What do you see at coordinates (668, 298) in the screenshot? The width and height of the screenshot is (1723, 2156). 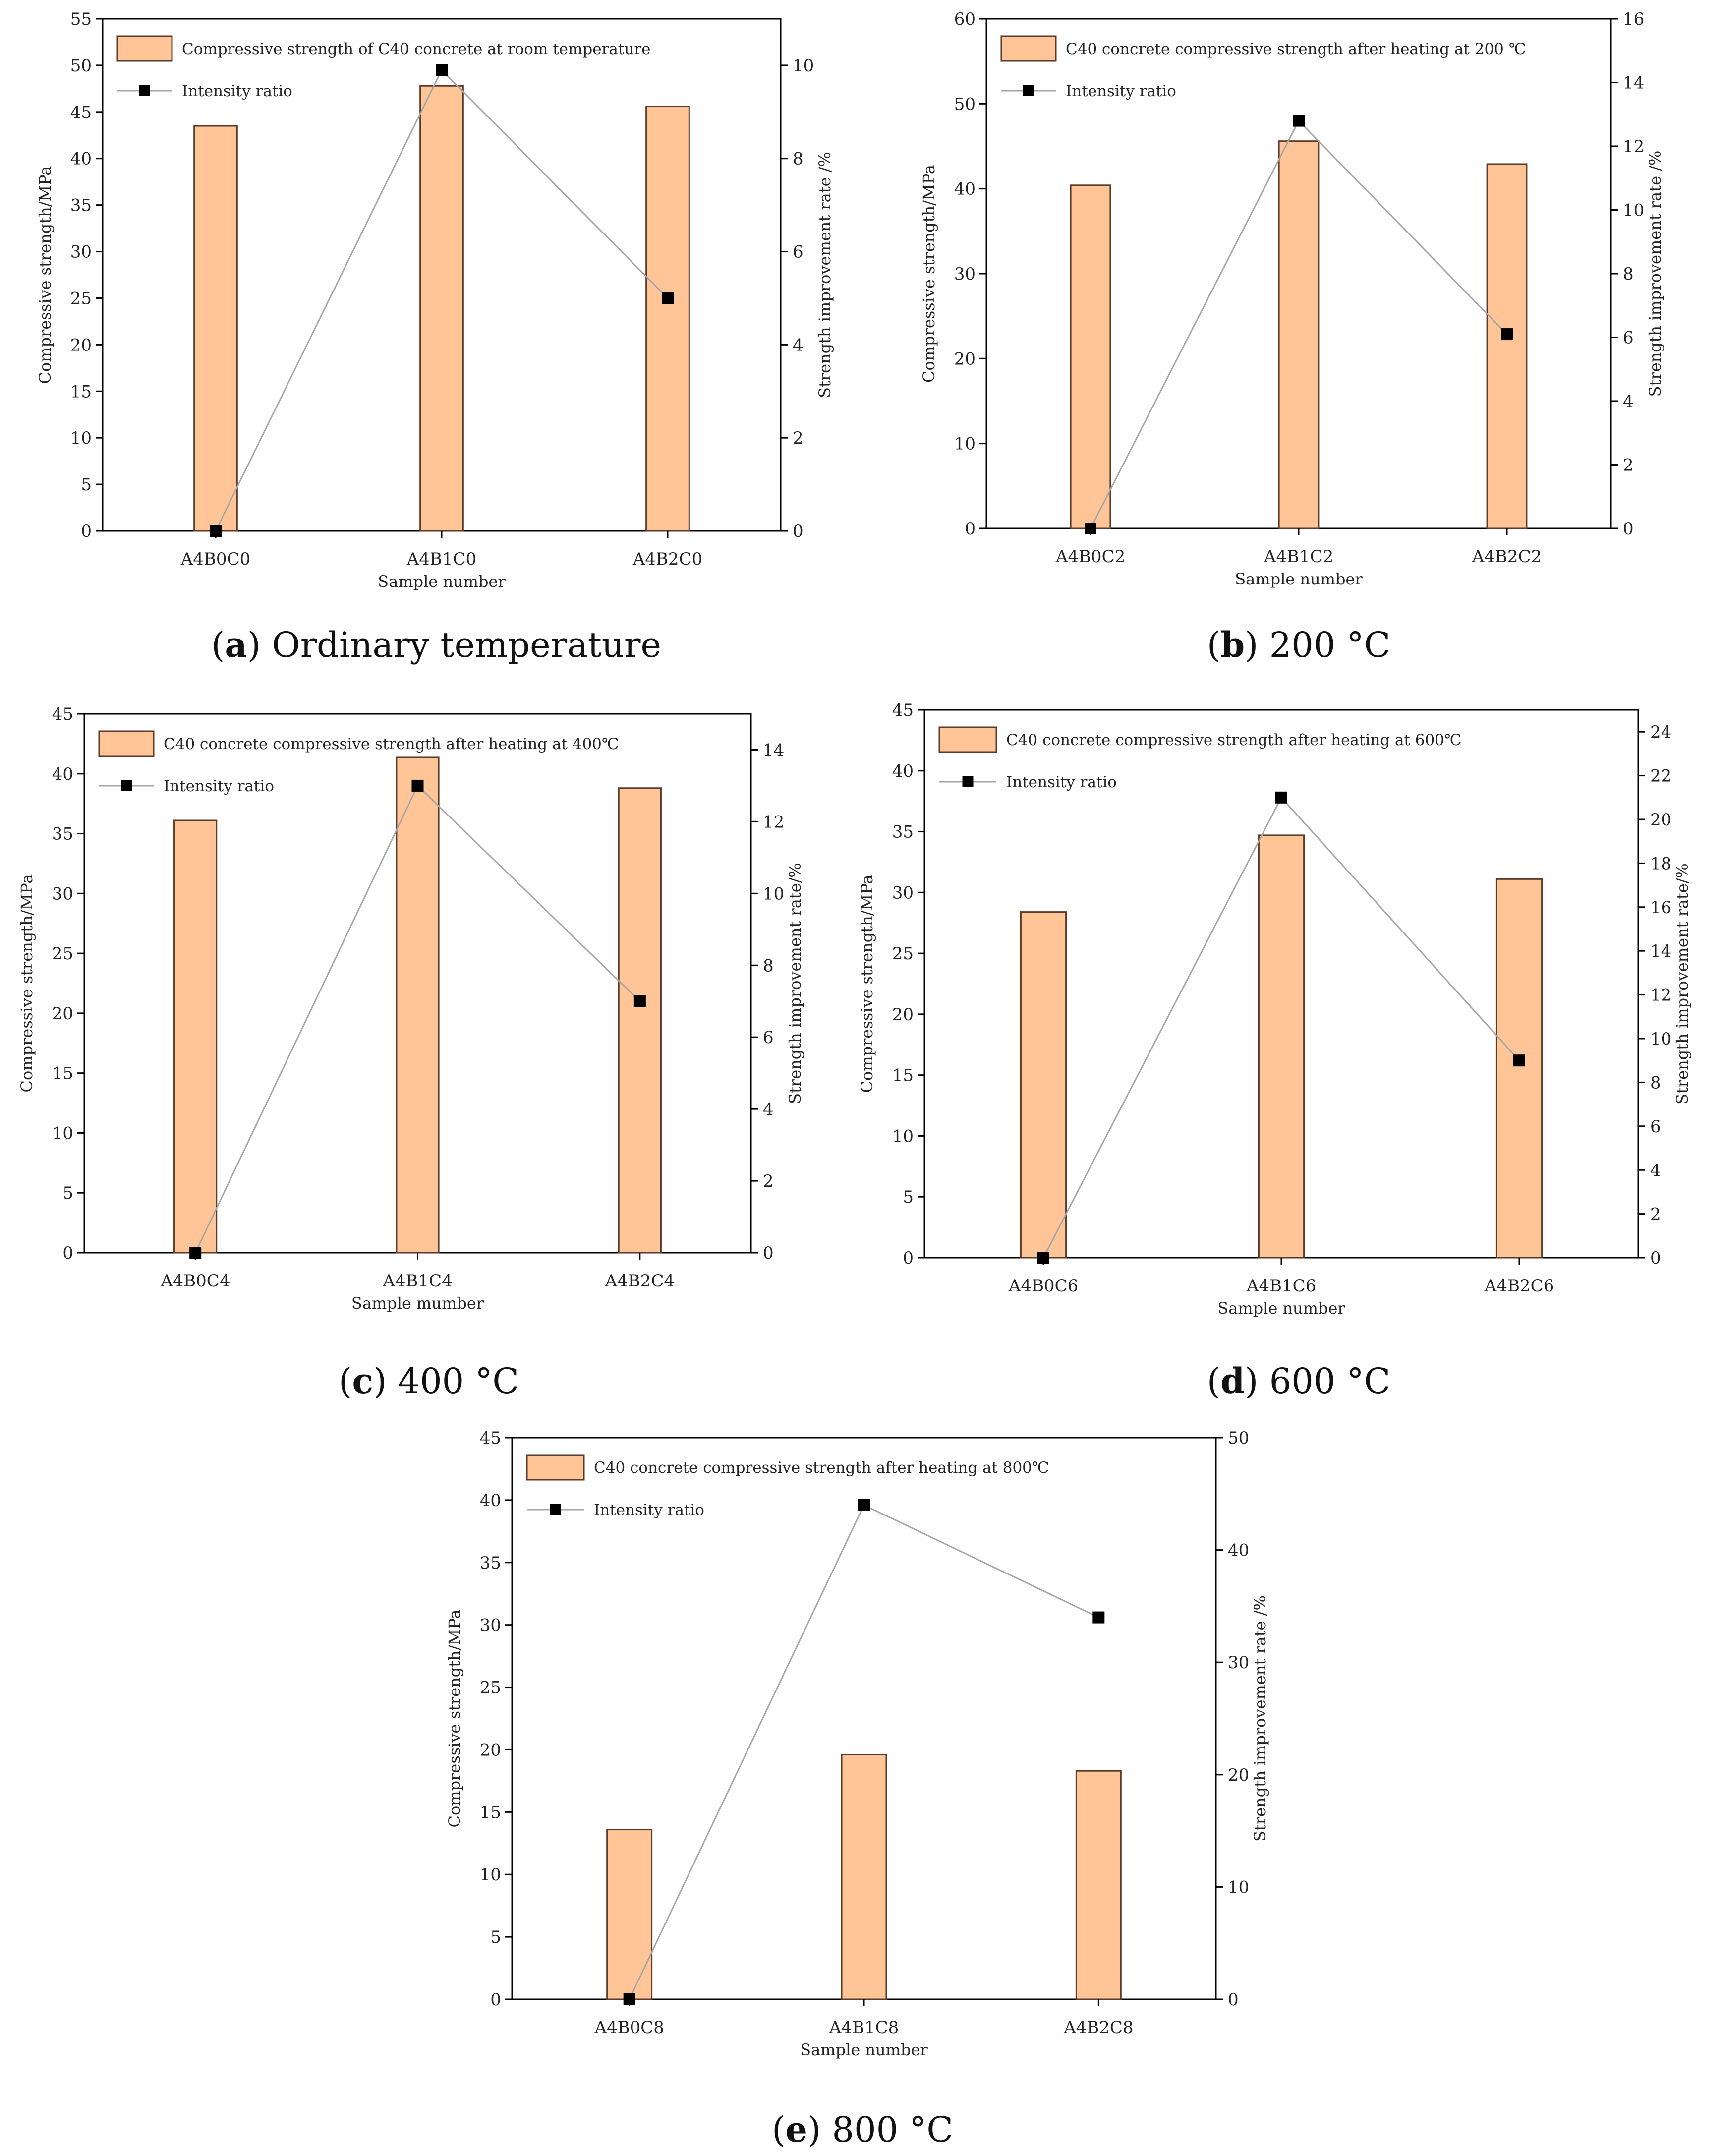 I see `intensity-ratio-point-A4B2C0` at bounding box center [668, 298].